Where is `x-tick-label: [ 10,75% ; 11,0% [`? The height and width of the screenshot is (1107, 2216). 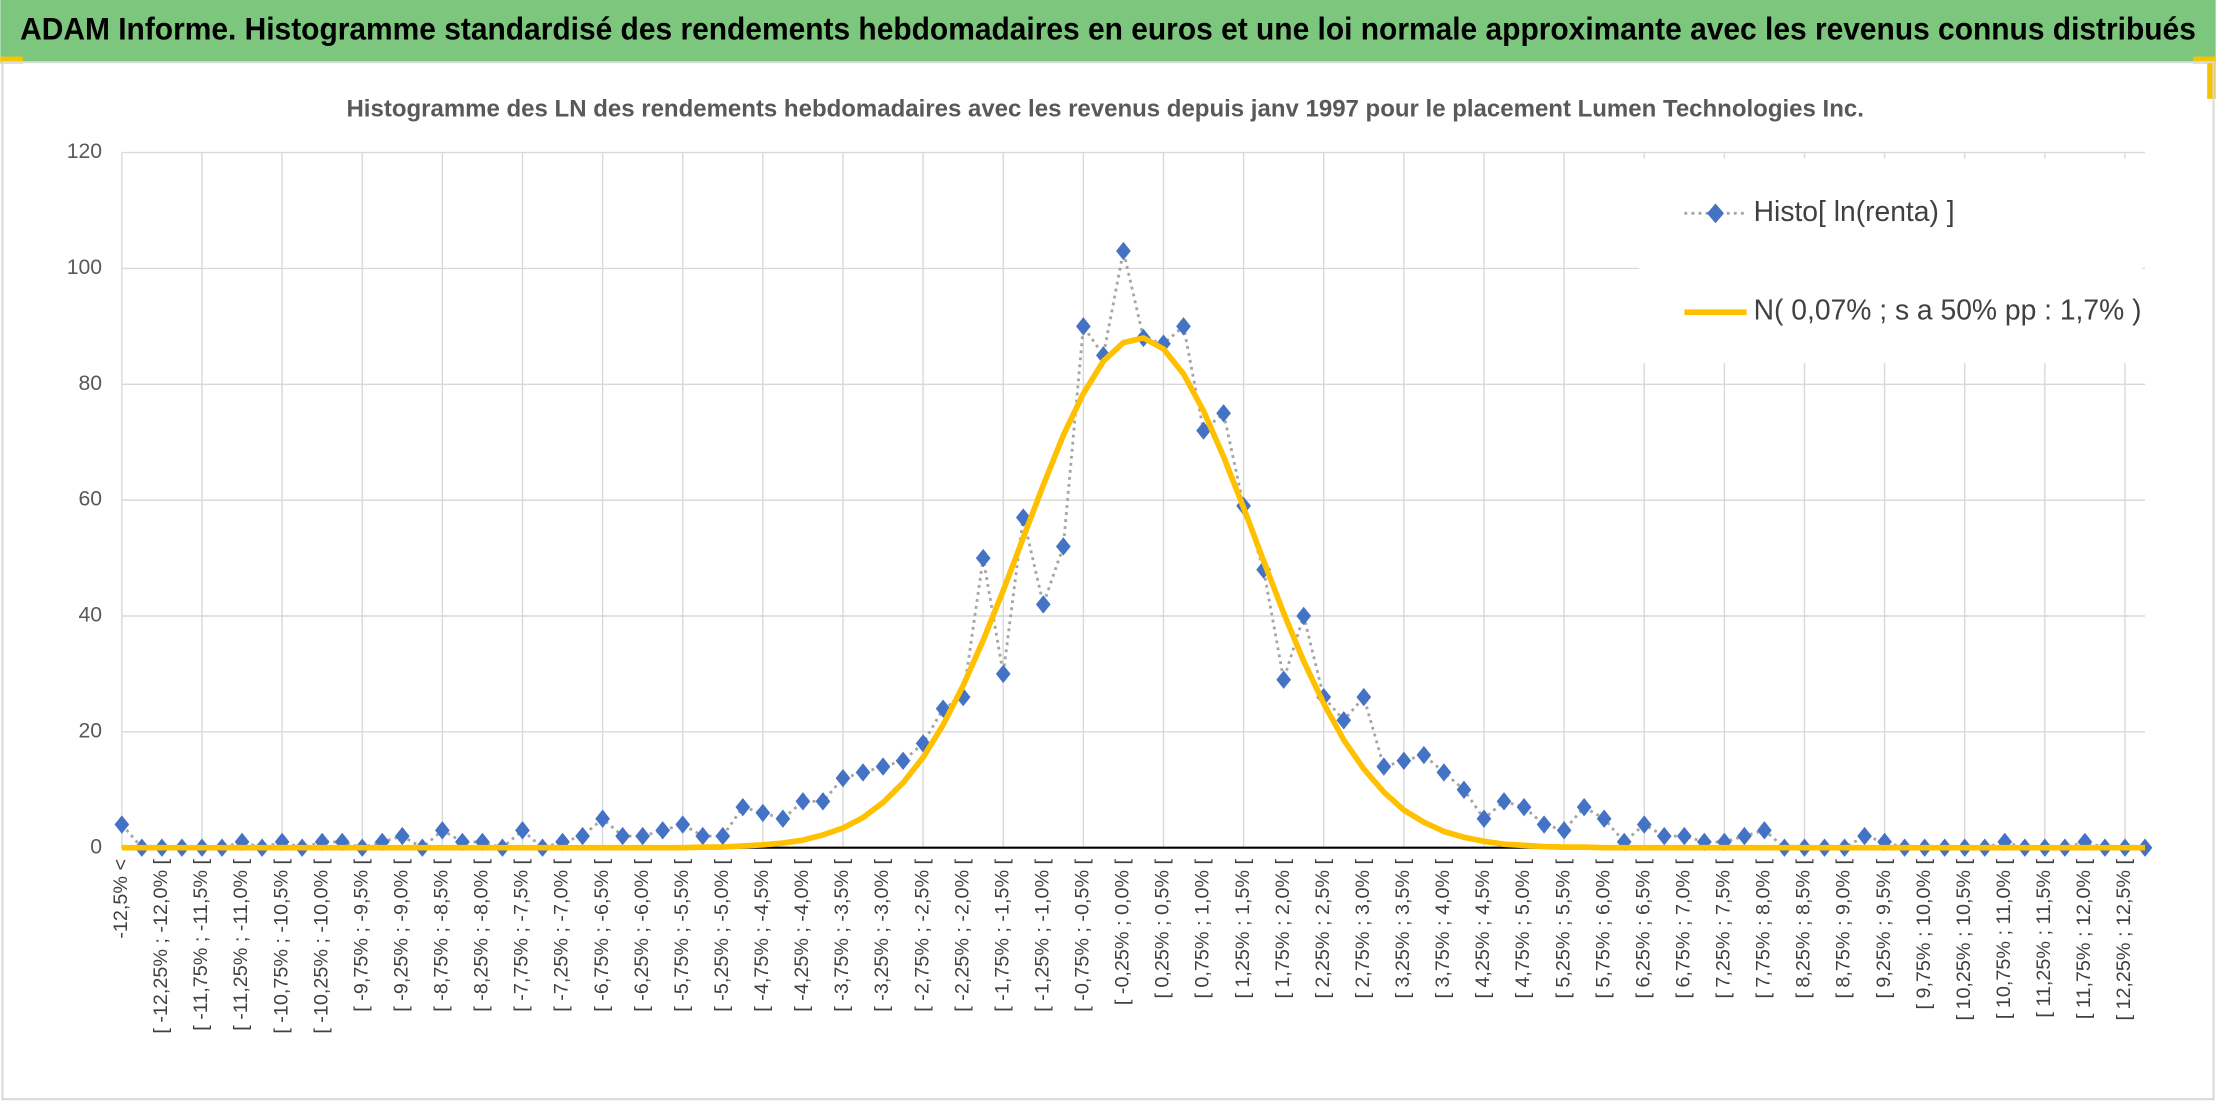 x-tick-label: [ 10,75% ; 11,0% [ is located at coordinates (2004, 938).